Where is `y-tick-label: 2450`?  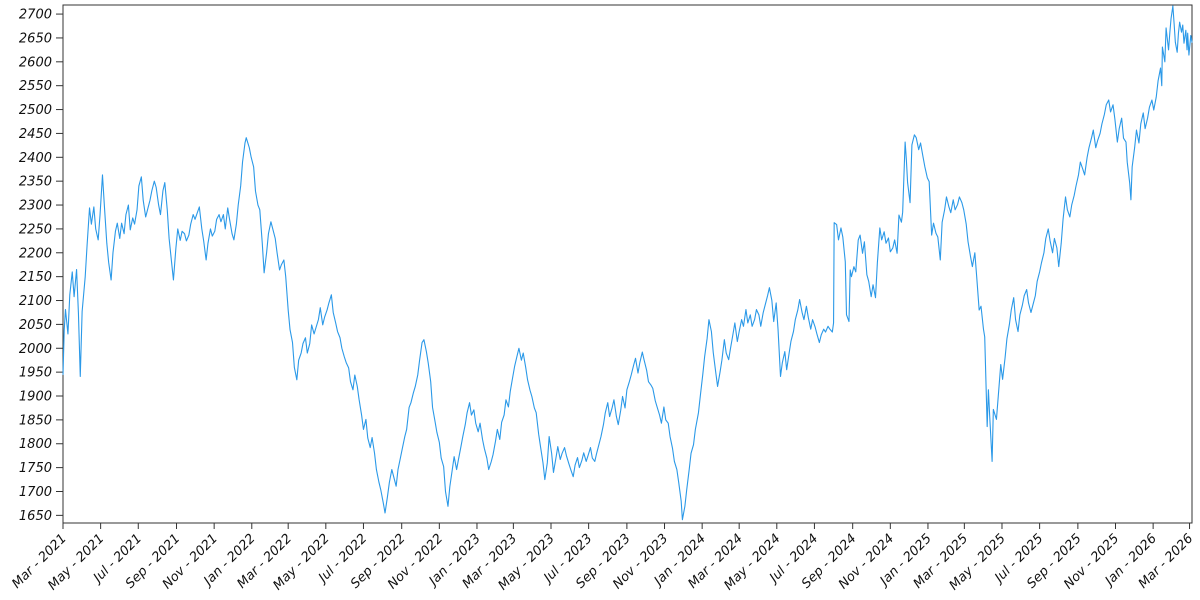 y-tick-label: 2450 is located at coordinates (35, 134).